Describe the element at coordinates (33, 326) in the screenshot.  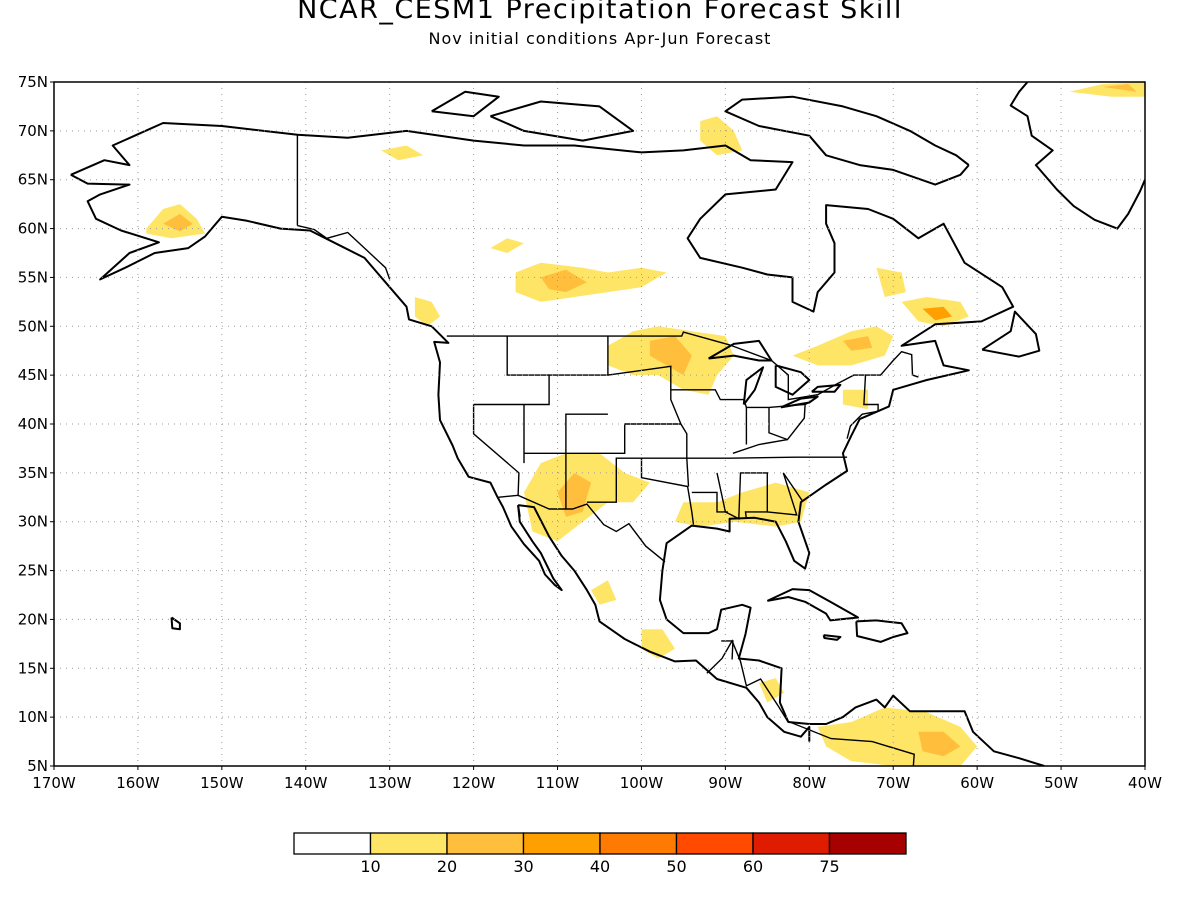
I see `lat-tick-label: 50N` at that location.